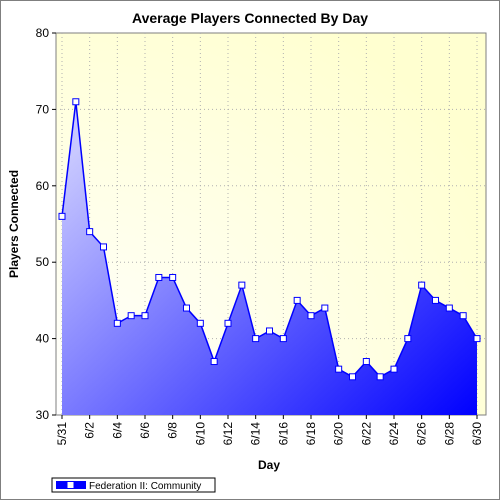  Describe the element at coordinates (200, 434) in the screenshot. I see `x-tick-label: 6/10` at that location.